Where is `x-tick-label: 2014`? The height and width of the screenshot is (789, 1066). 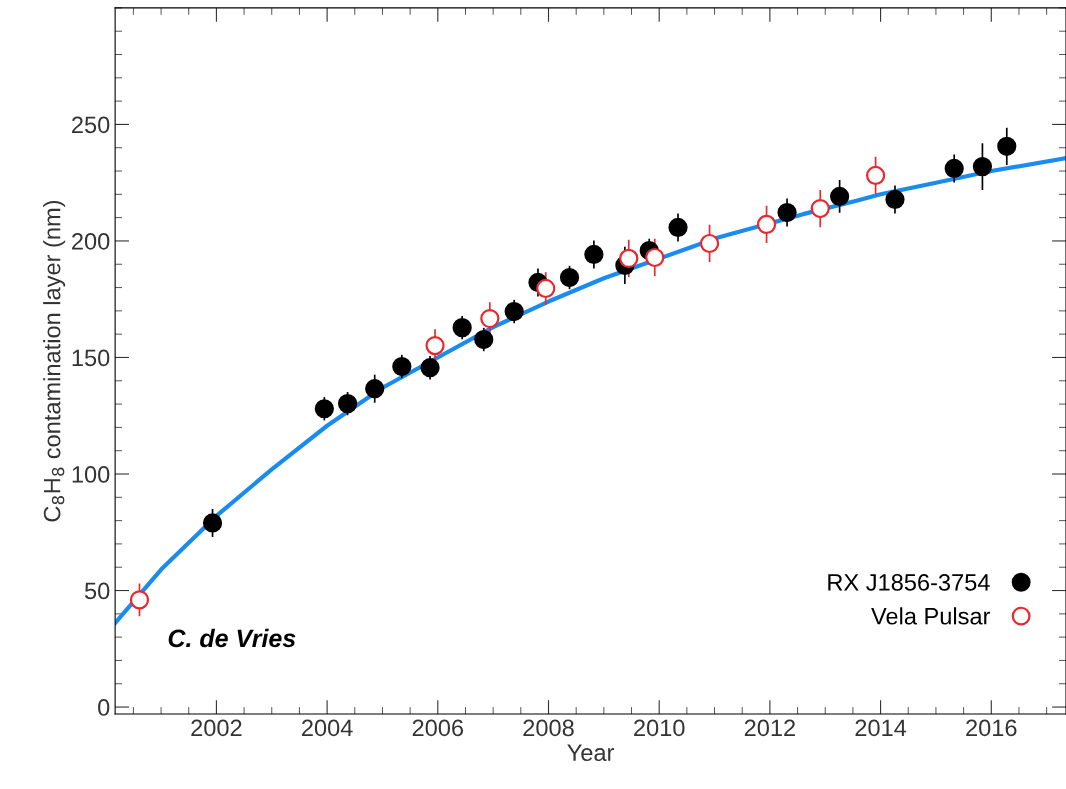
x-tick-label: 2014 is located at coordinates (881, 728).